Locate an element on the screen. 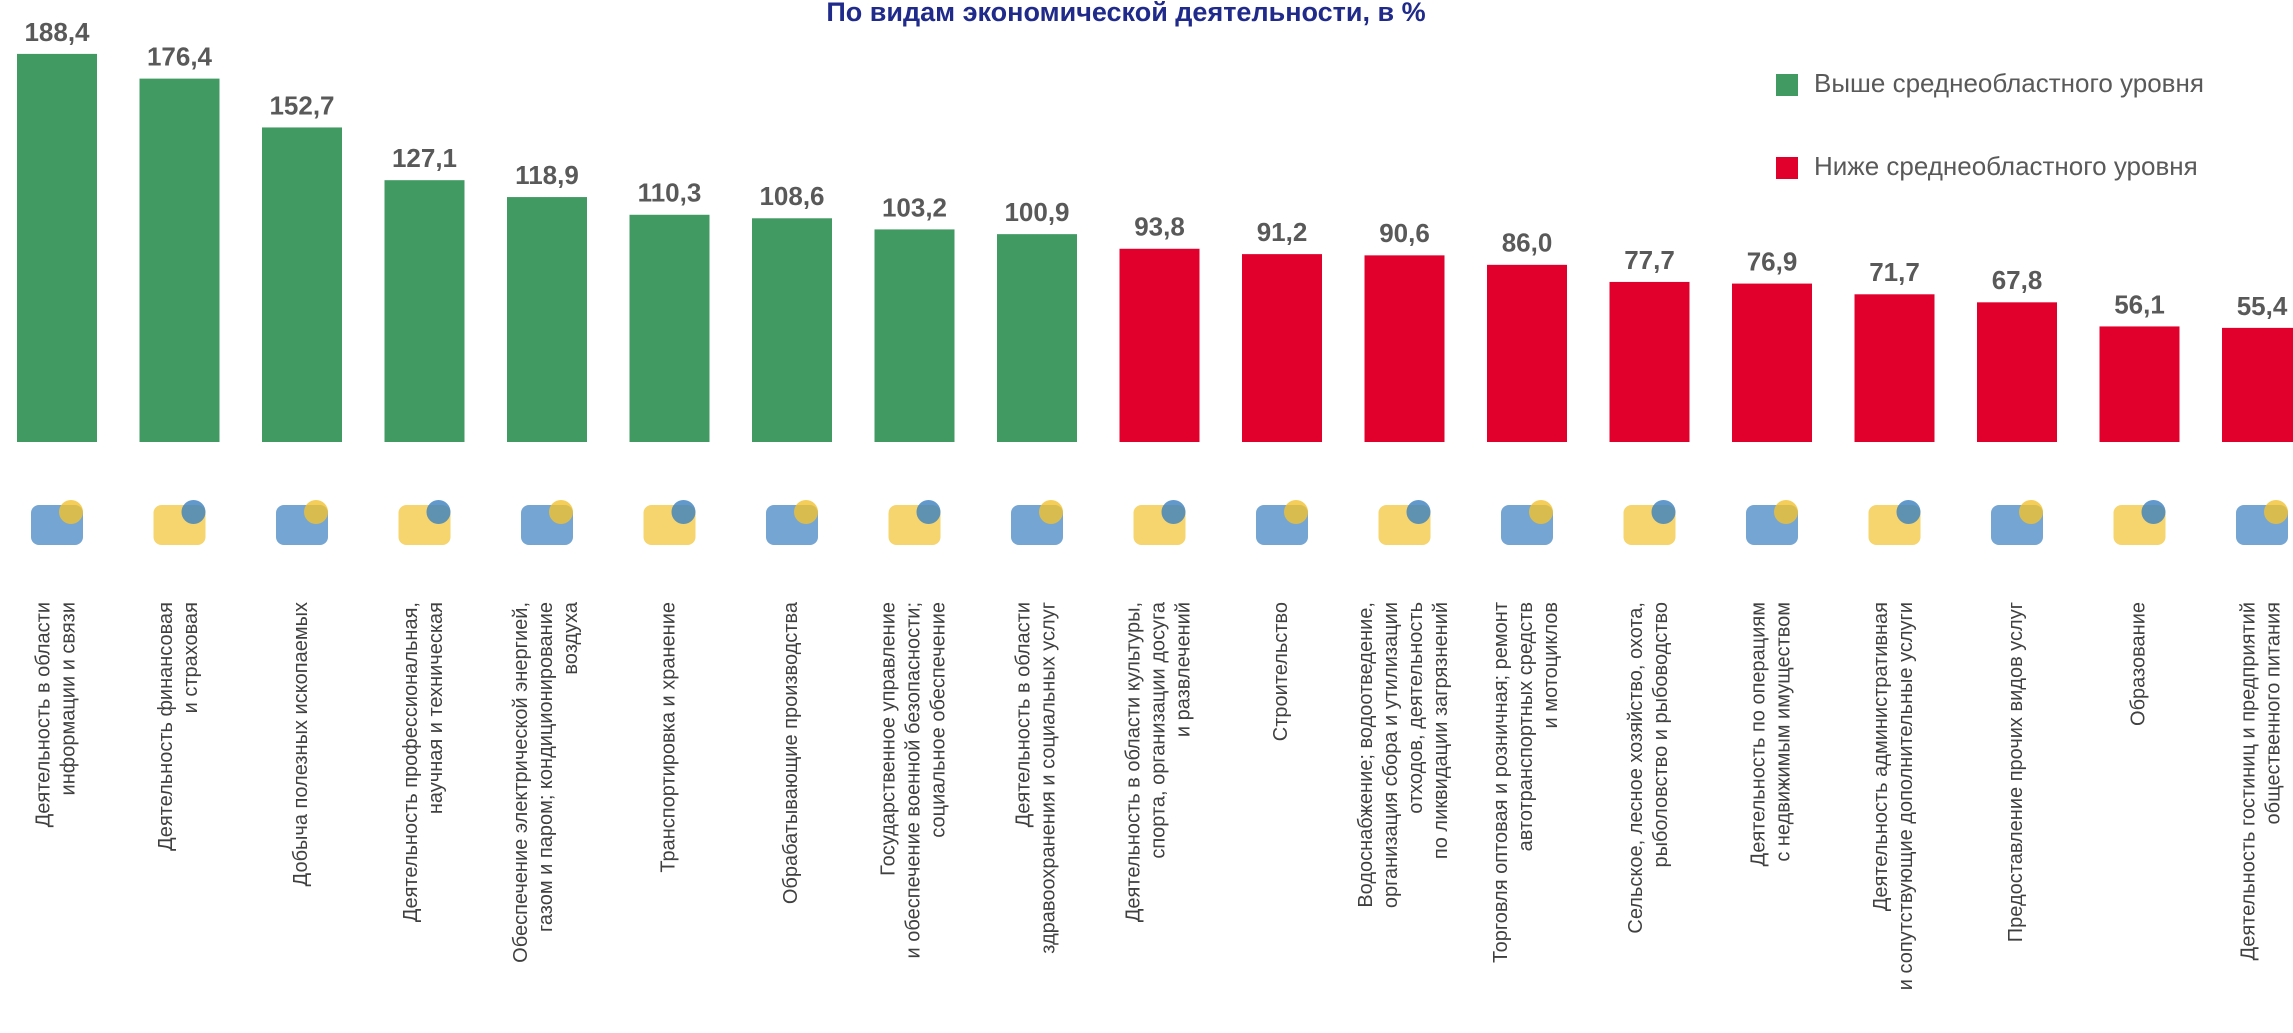  value-label: 91,2 is located at coordinates (1282, 232).